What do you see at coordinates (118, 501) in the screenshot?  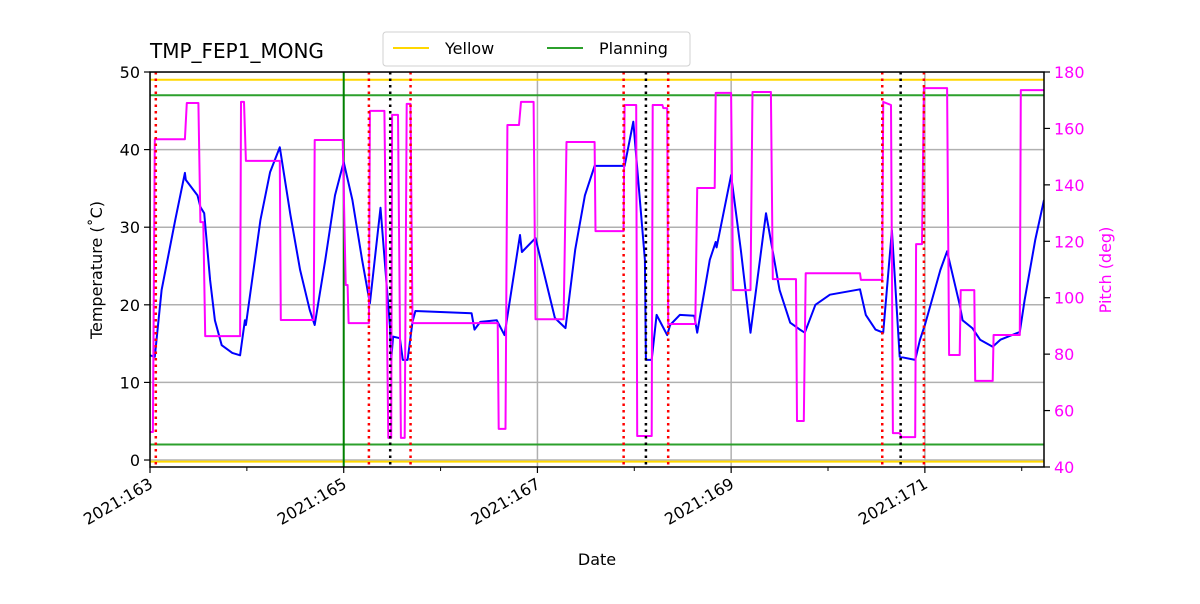 I see `x-tick-label: 2021:163` at bounding box center [118, 501].